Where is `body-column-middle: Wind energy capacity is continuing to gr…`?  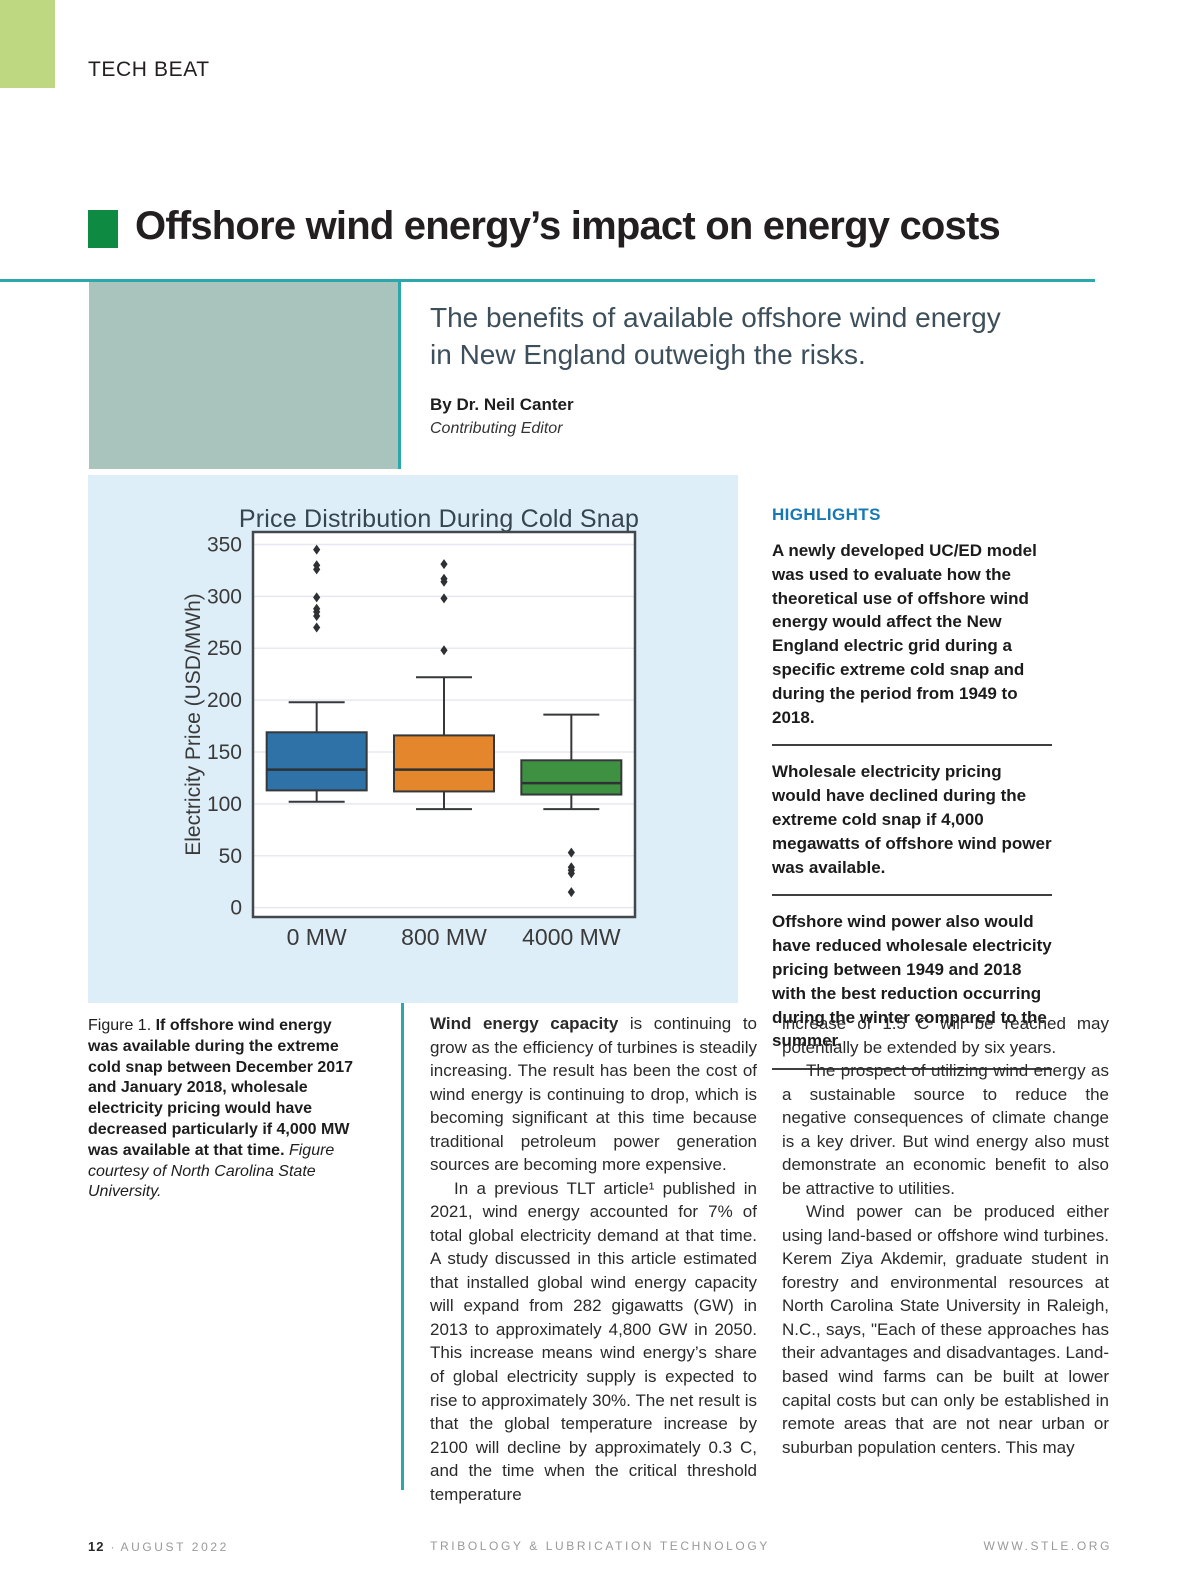 body-column-middle: Wind energy capacity is continuing to gr… is located at coordinates (593, 1259).